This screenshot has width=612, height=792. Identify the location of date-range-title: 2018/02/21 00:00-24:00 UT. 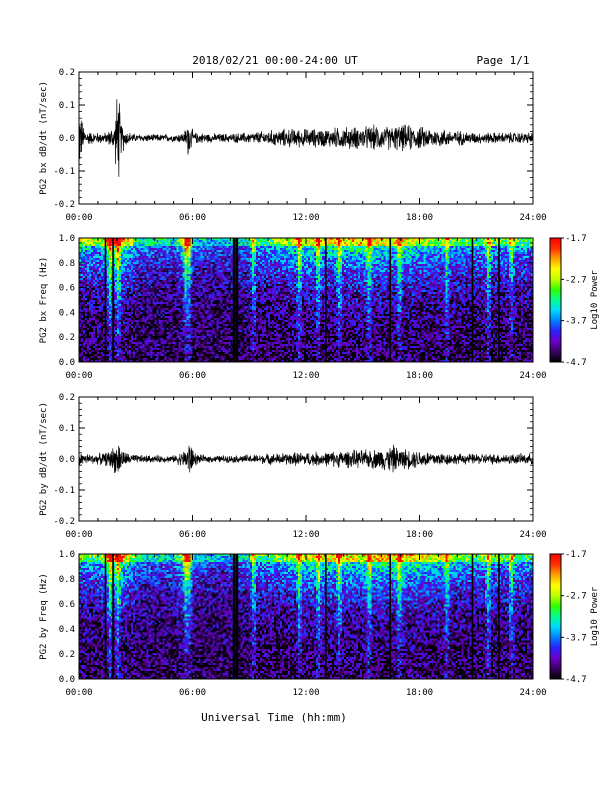
(275, 60).